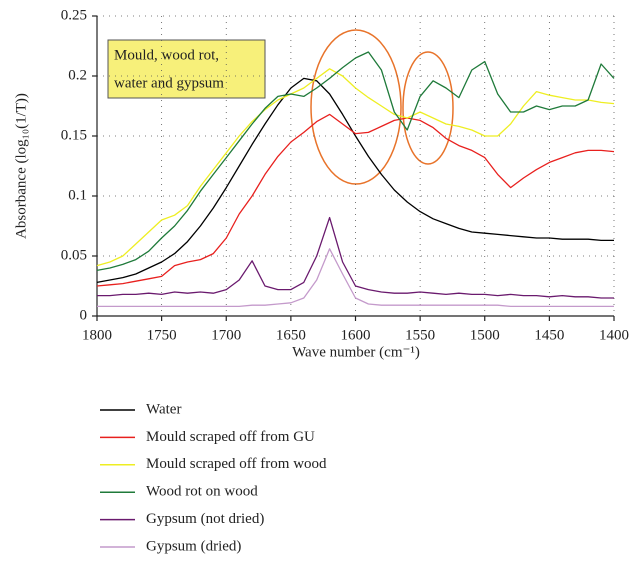 This screenshot has height=565, width=640. I want to click on x-tick-label: 1450, so click(549, 335).